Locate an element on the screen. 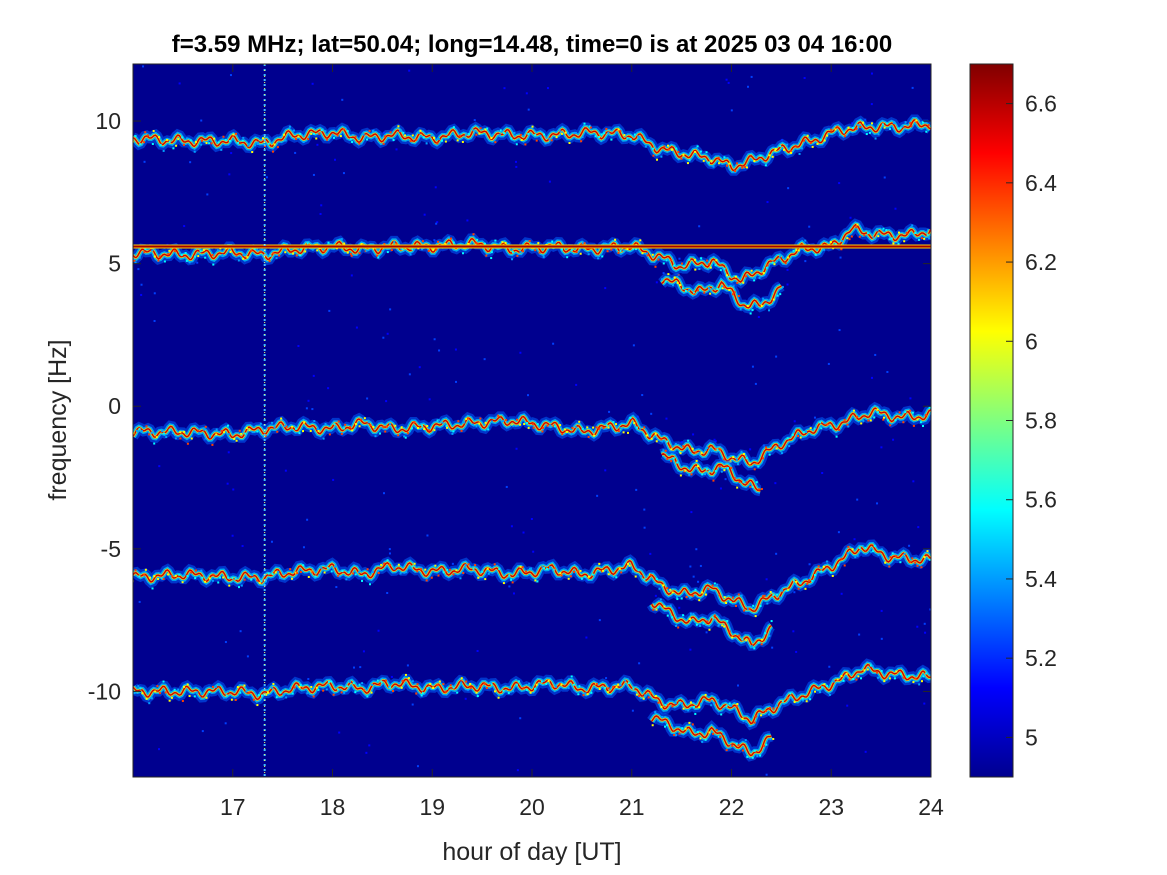  y-tick-label: 0 is located at coordinates (114, 406).